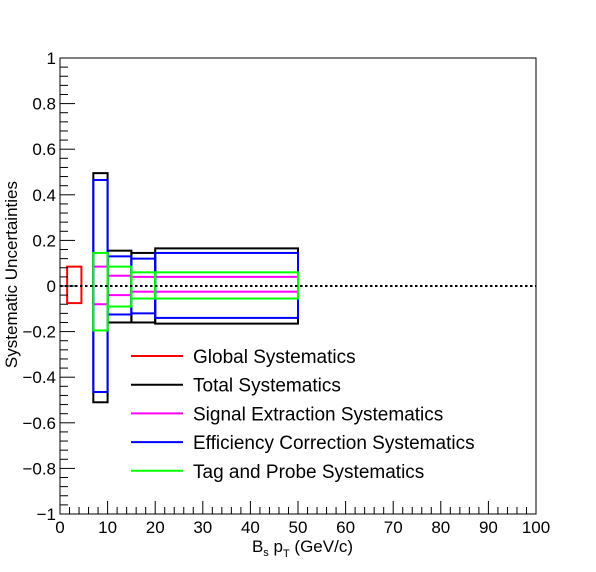 This screenshot has height=572, width=596. I want to click on y-tick-label: −0.4, so click(39, 377).